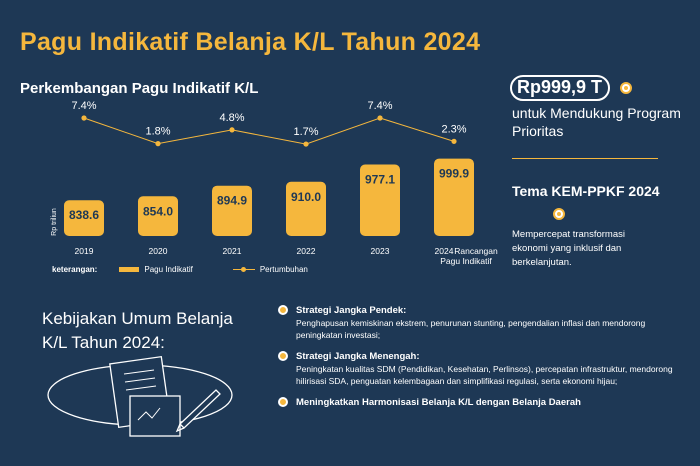  I want to click on bar-2021, so click(232, 210).